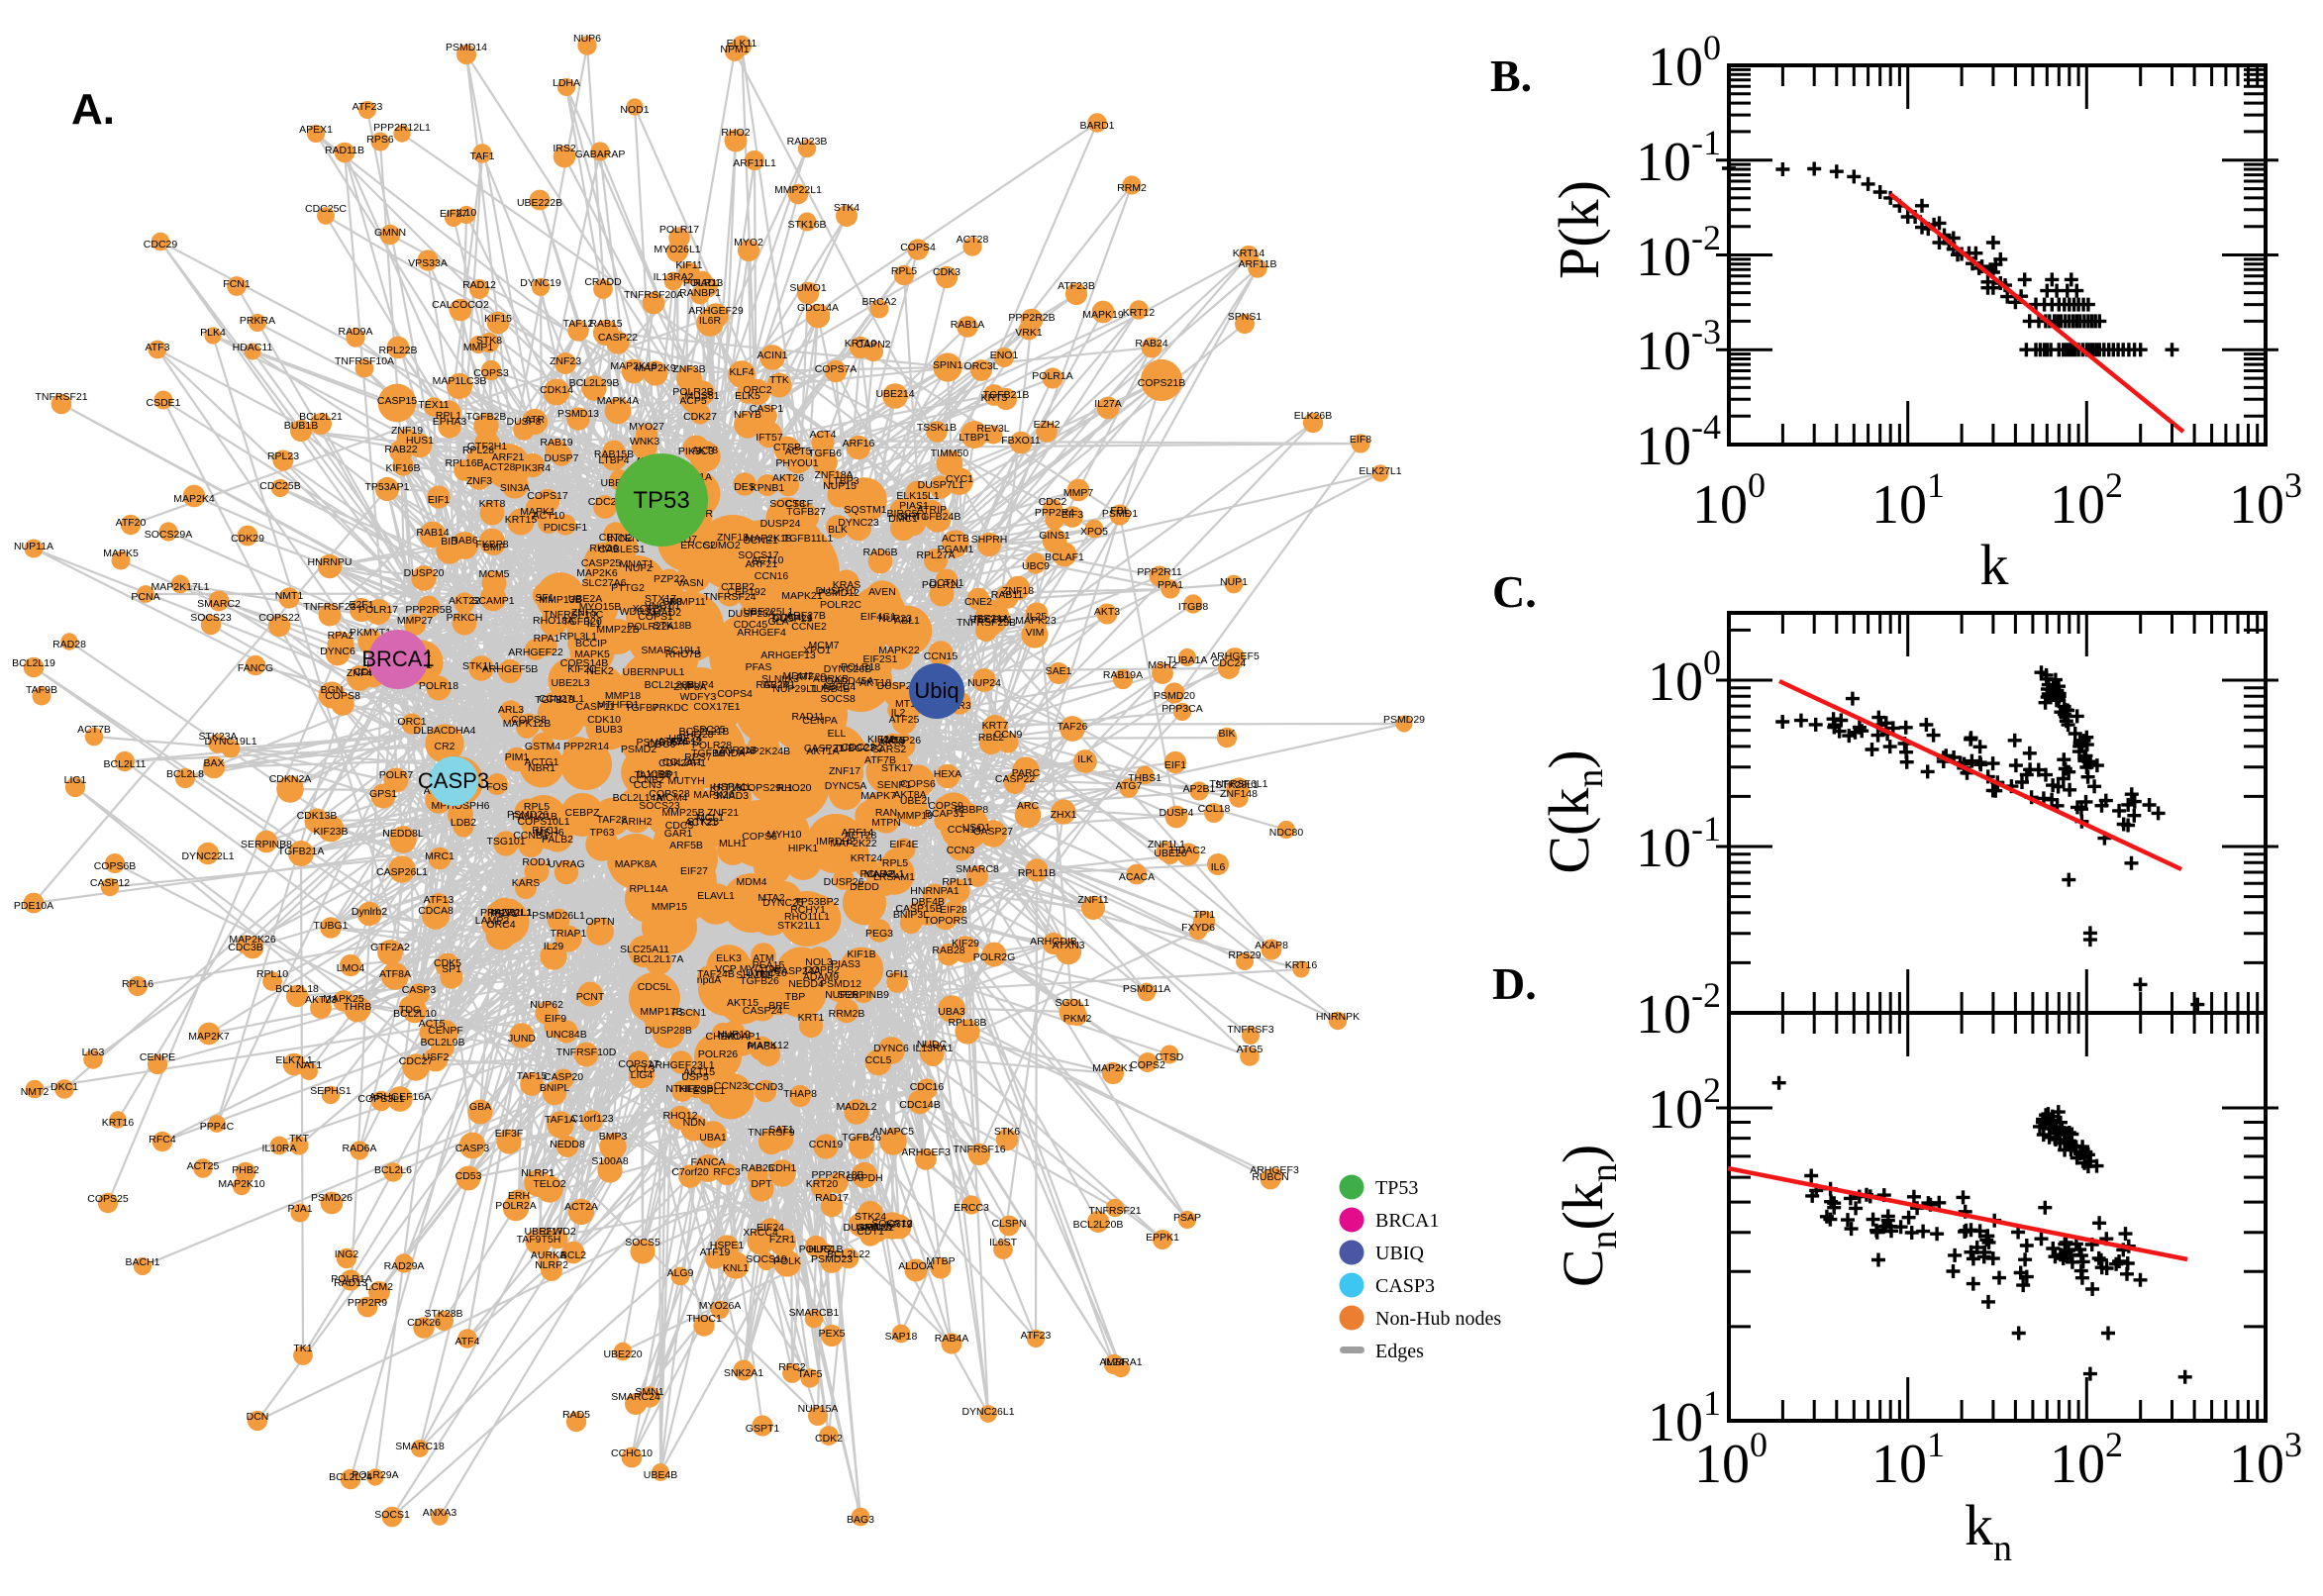 The image size is (2323, 1596). Describe the element at coordinates (787, 447) in the screenshot. I see `svg-text: CTSB` at that location.